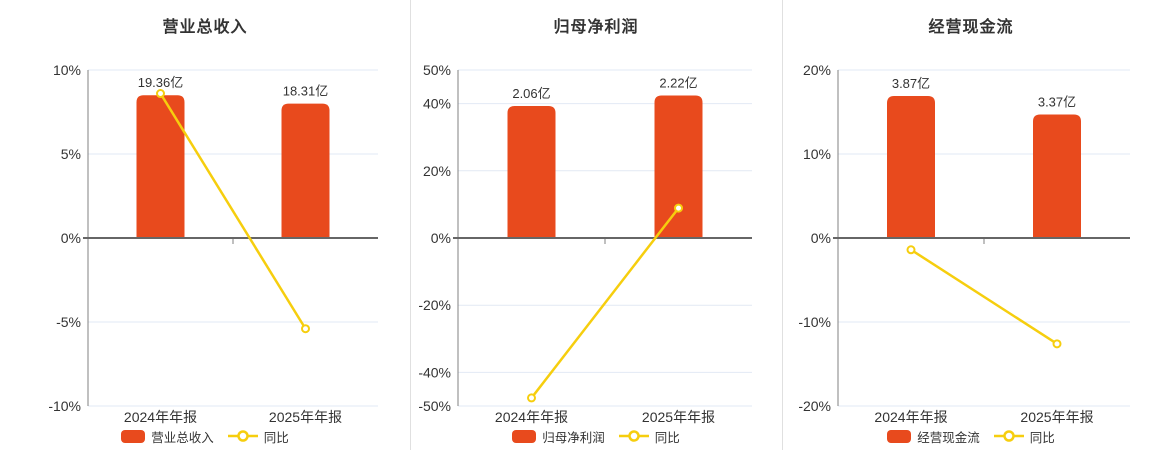 Image resolution: width=1160 pixels, height=450 pixels. What do you see at coordinates (437, 70) in the screenshot?
I see `y-tick-label: 50%` at bounding box center [437, 70].